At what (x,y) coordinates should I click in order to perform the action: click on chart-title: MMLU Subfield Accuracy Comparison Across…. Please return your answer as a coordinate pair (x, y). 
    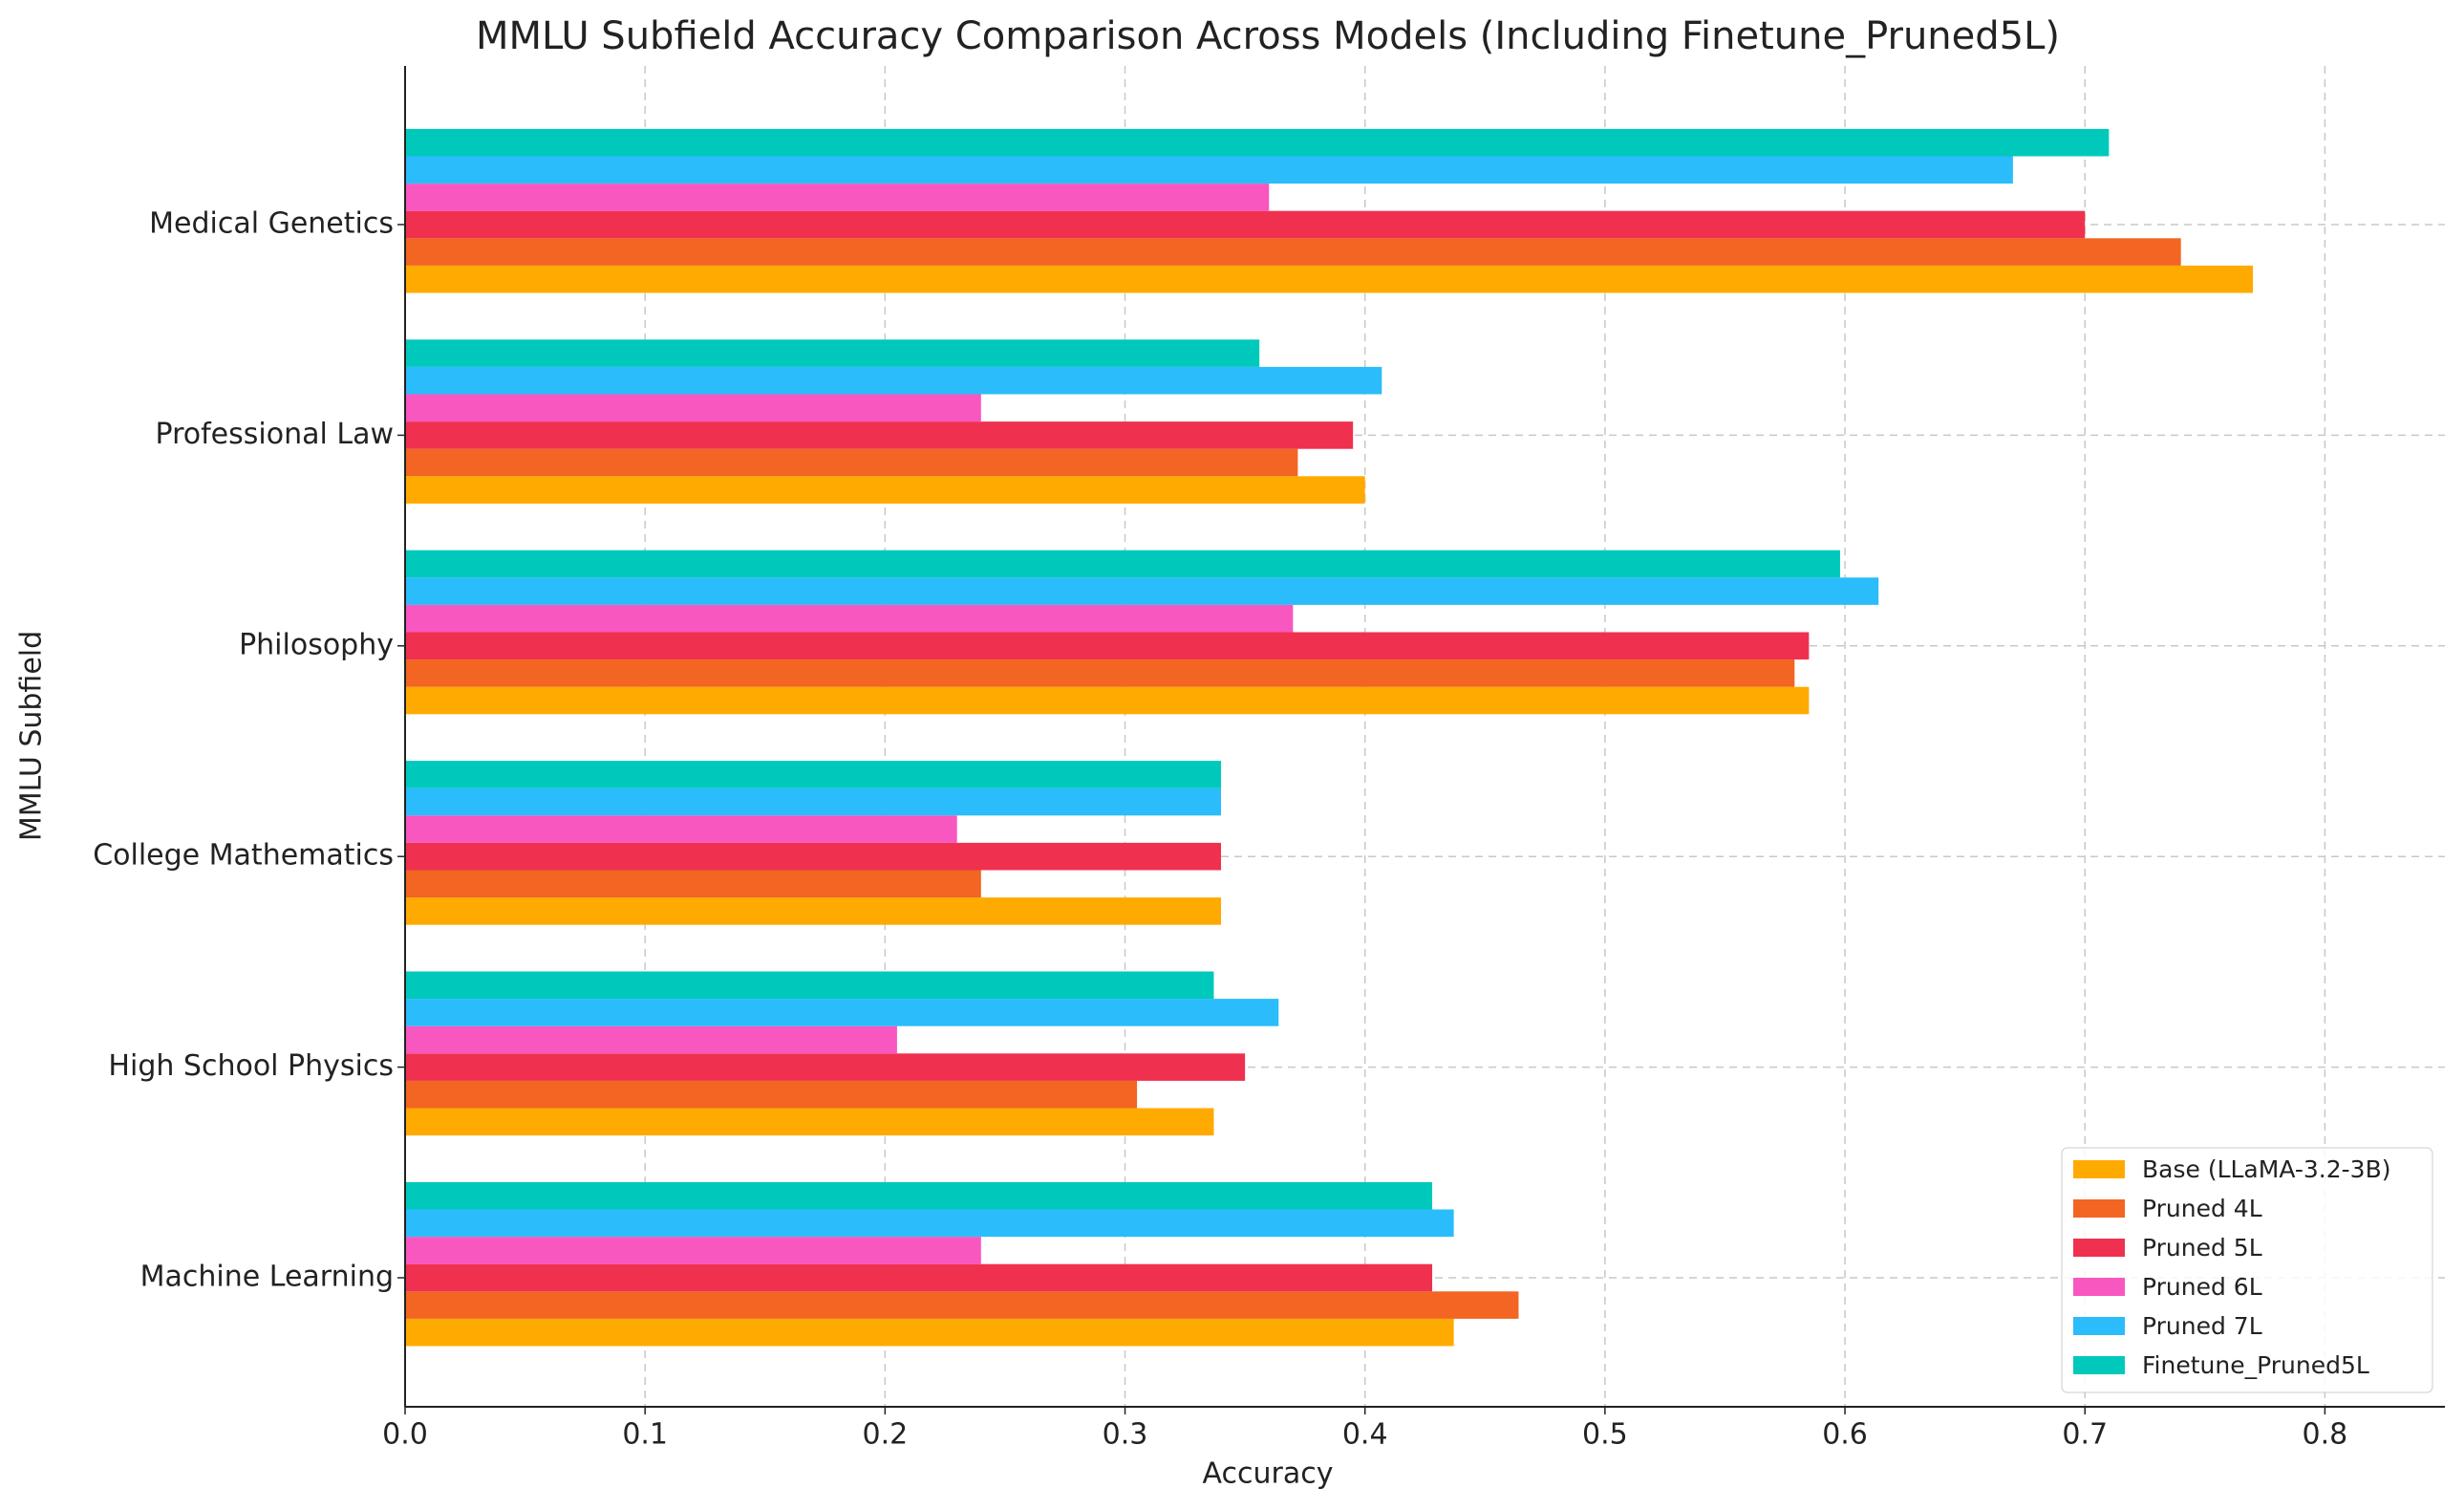
    Looking at the image, I should click on (1268, 36).